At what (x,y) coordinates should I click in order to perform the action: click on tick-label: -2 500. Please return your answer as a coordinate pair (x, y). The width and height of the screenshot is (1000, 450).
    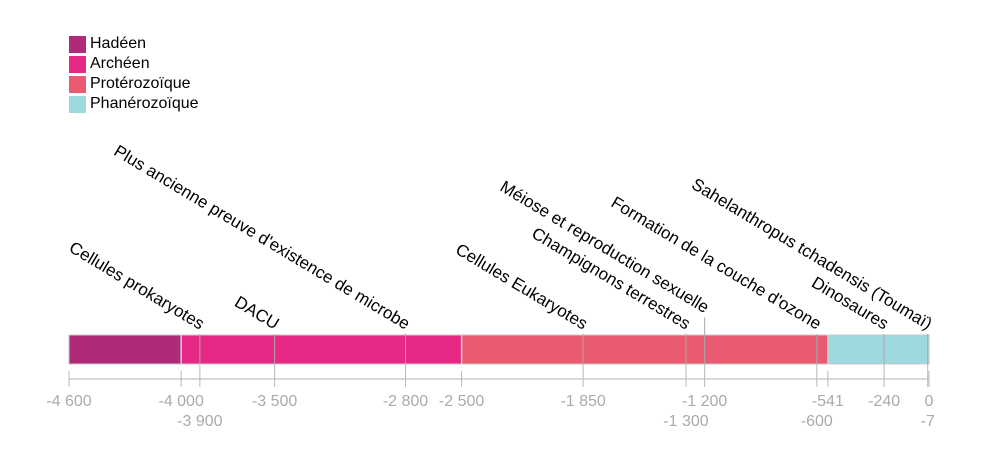
    Looking at the image, I should click on (461, 401).